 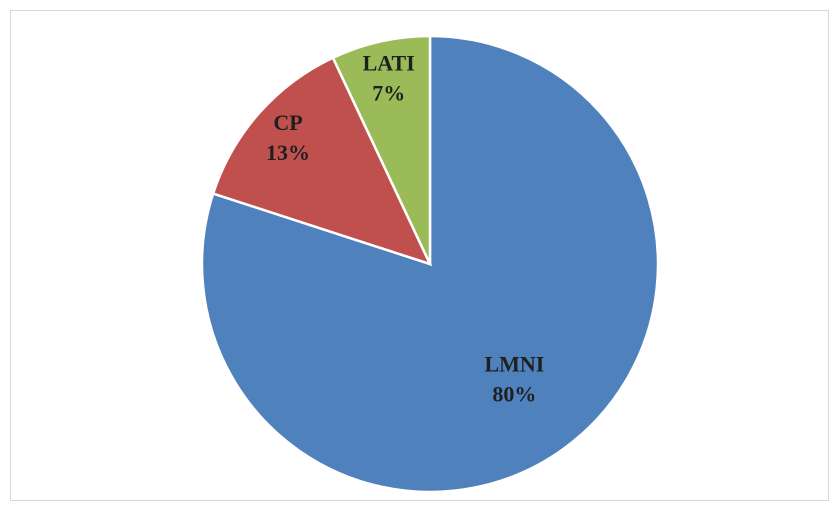 I want to click on value-label: 13%, so click(x=288, y=152).